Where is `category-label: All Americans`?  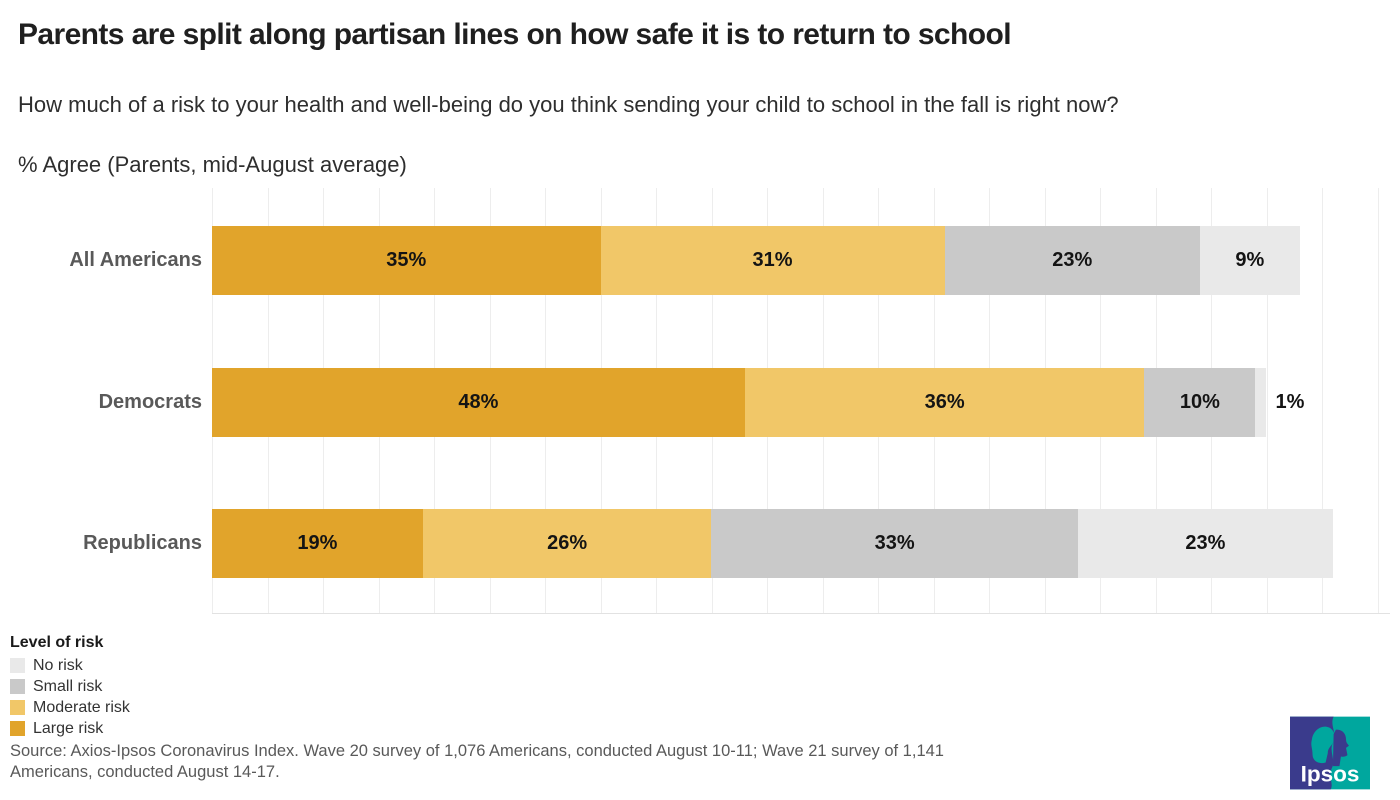 category-label: All Americans is located at coordinates (135, 259).